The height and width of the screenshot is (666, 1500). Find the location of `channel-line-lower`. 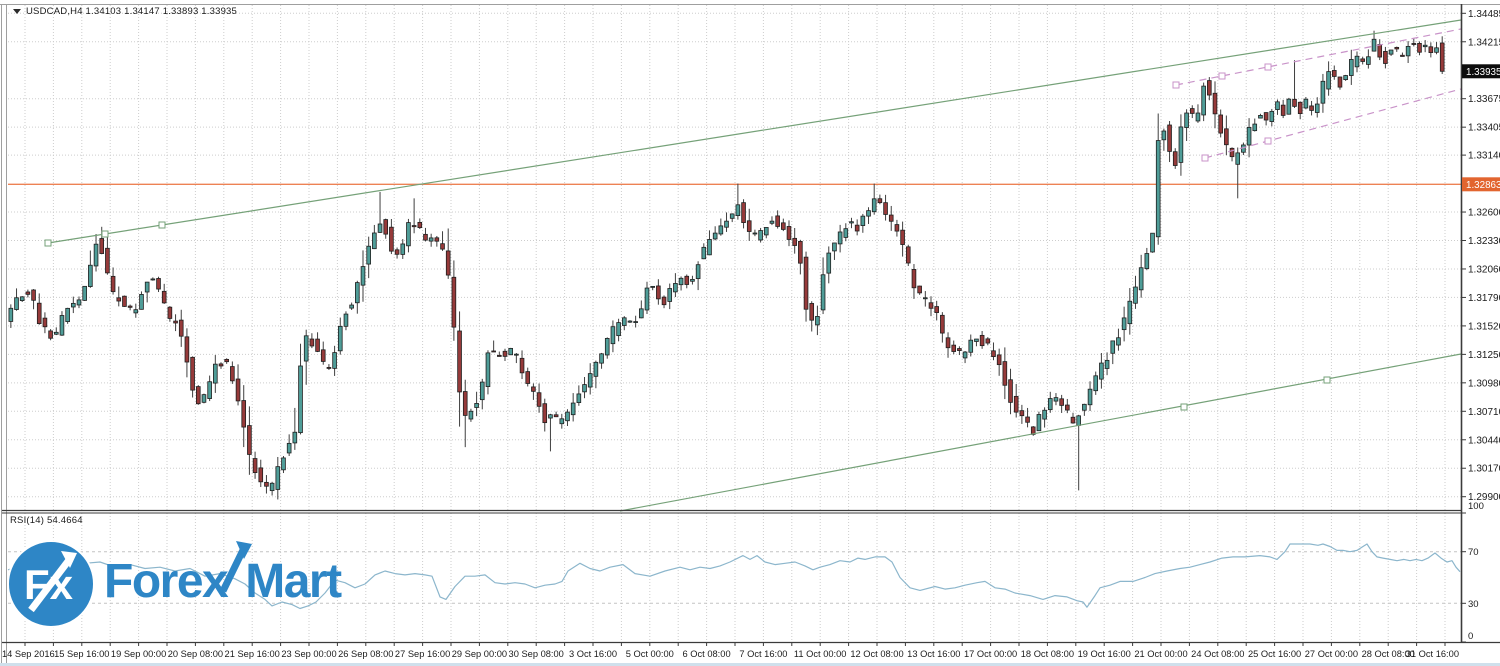

channel-line-lower is located at coordinates (1333, 123).